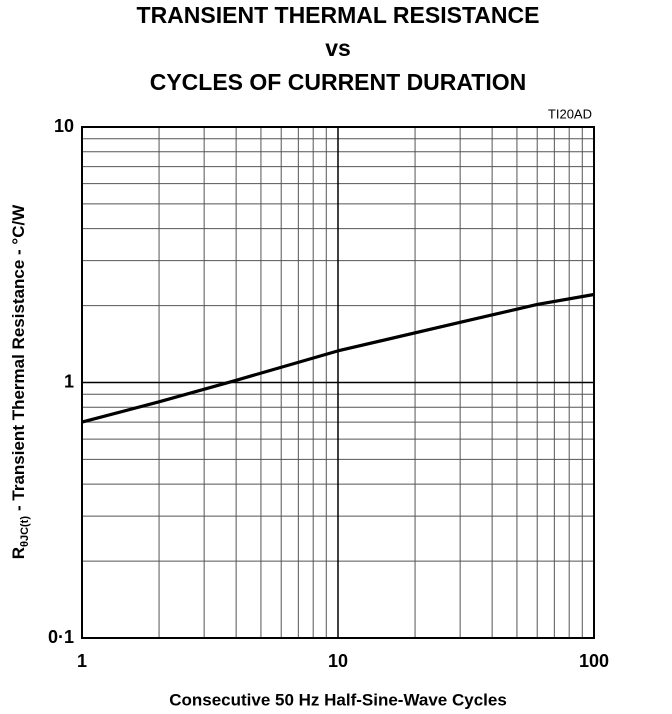 Image resolution: width=672 pixels, height=714 pixels. Describe the element at coordinates (25, 531) in the screenshot. I see `y-label-sub: θJC(t)` at that location.